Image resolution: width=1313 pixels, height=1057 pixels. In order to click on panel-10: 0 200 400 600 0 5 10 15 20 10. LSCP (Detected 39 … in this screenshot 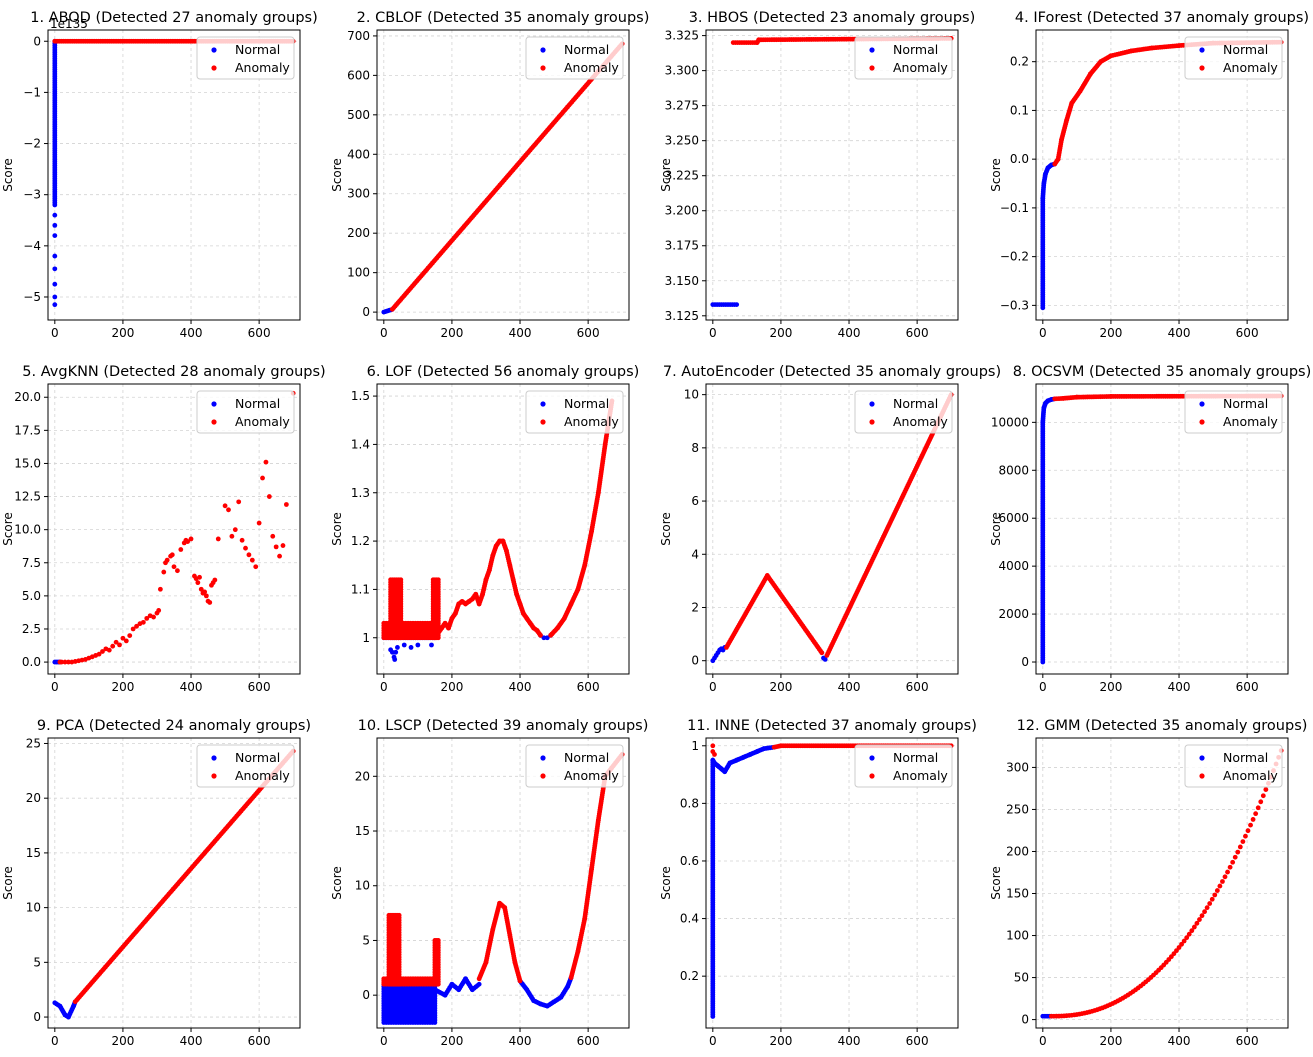, I will do `click(489, 883)`.